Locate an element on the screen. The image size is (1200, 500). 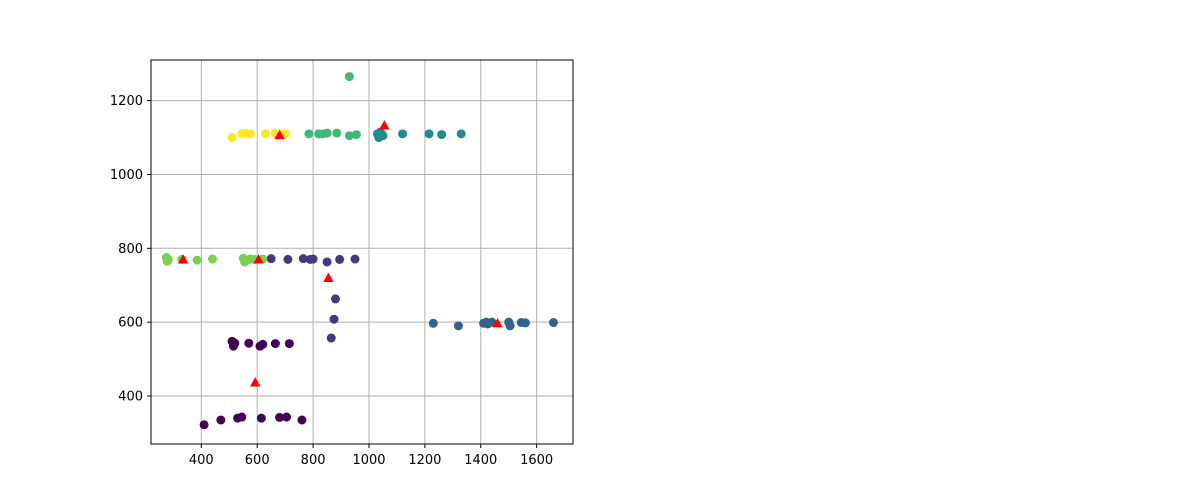
x-tick-label: 1000 is located at coordinates (368, 460).